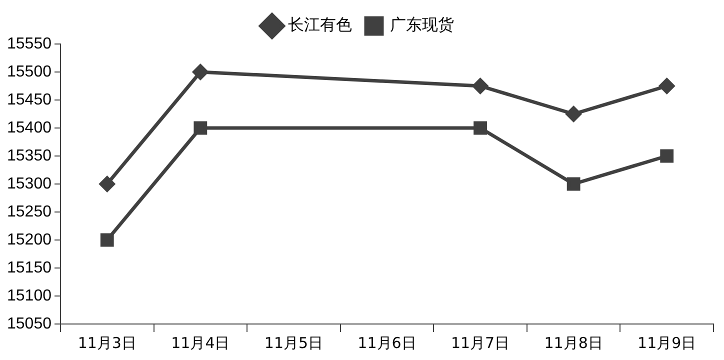  What do you see at coordinates (29, 71) in the screenshot?
I see `y-tick-label: 15500` at bounding box center [29, 71].